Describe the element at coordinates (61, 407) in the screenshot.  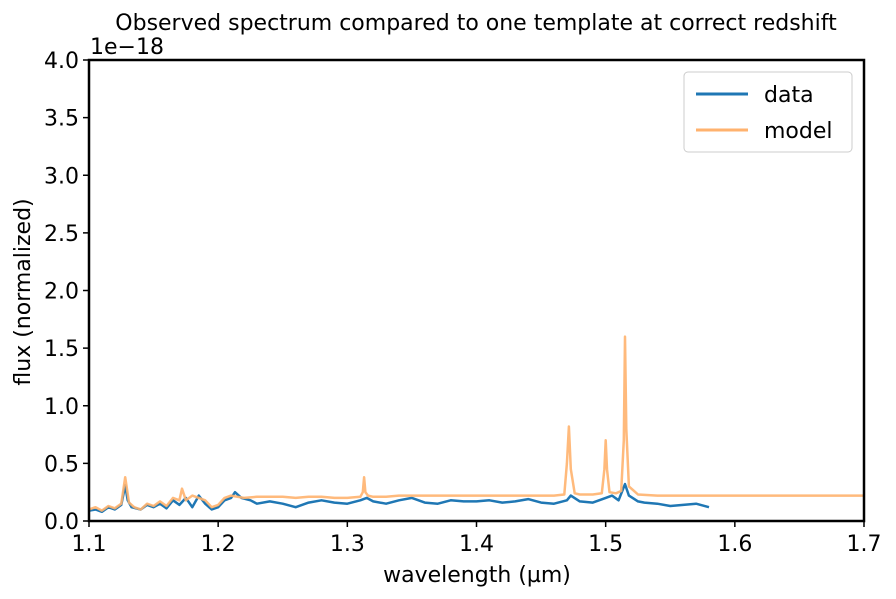
I see `y-tick-label: 1.0` at that location.